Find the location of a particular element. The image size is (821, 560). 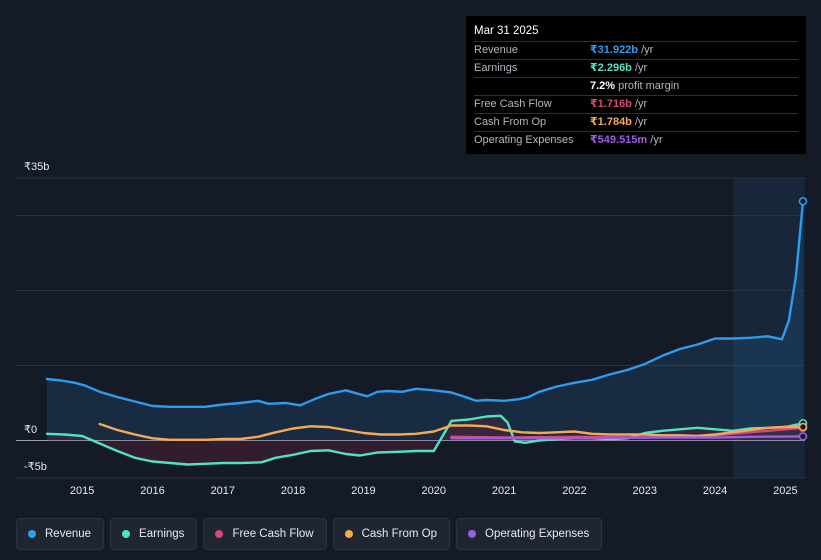

tooltip-row-label: Operating Expenses is located at coordinates (524, 140).